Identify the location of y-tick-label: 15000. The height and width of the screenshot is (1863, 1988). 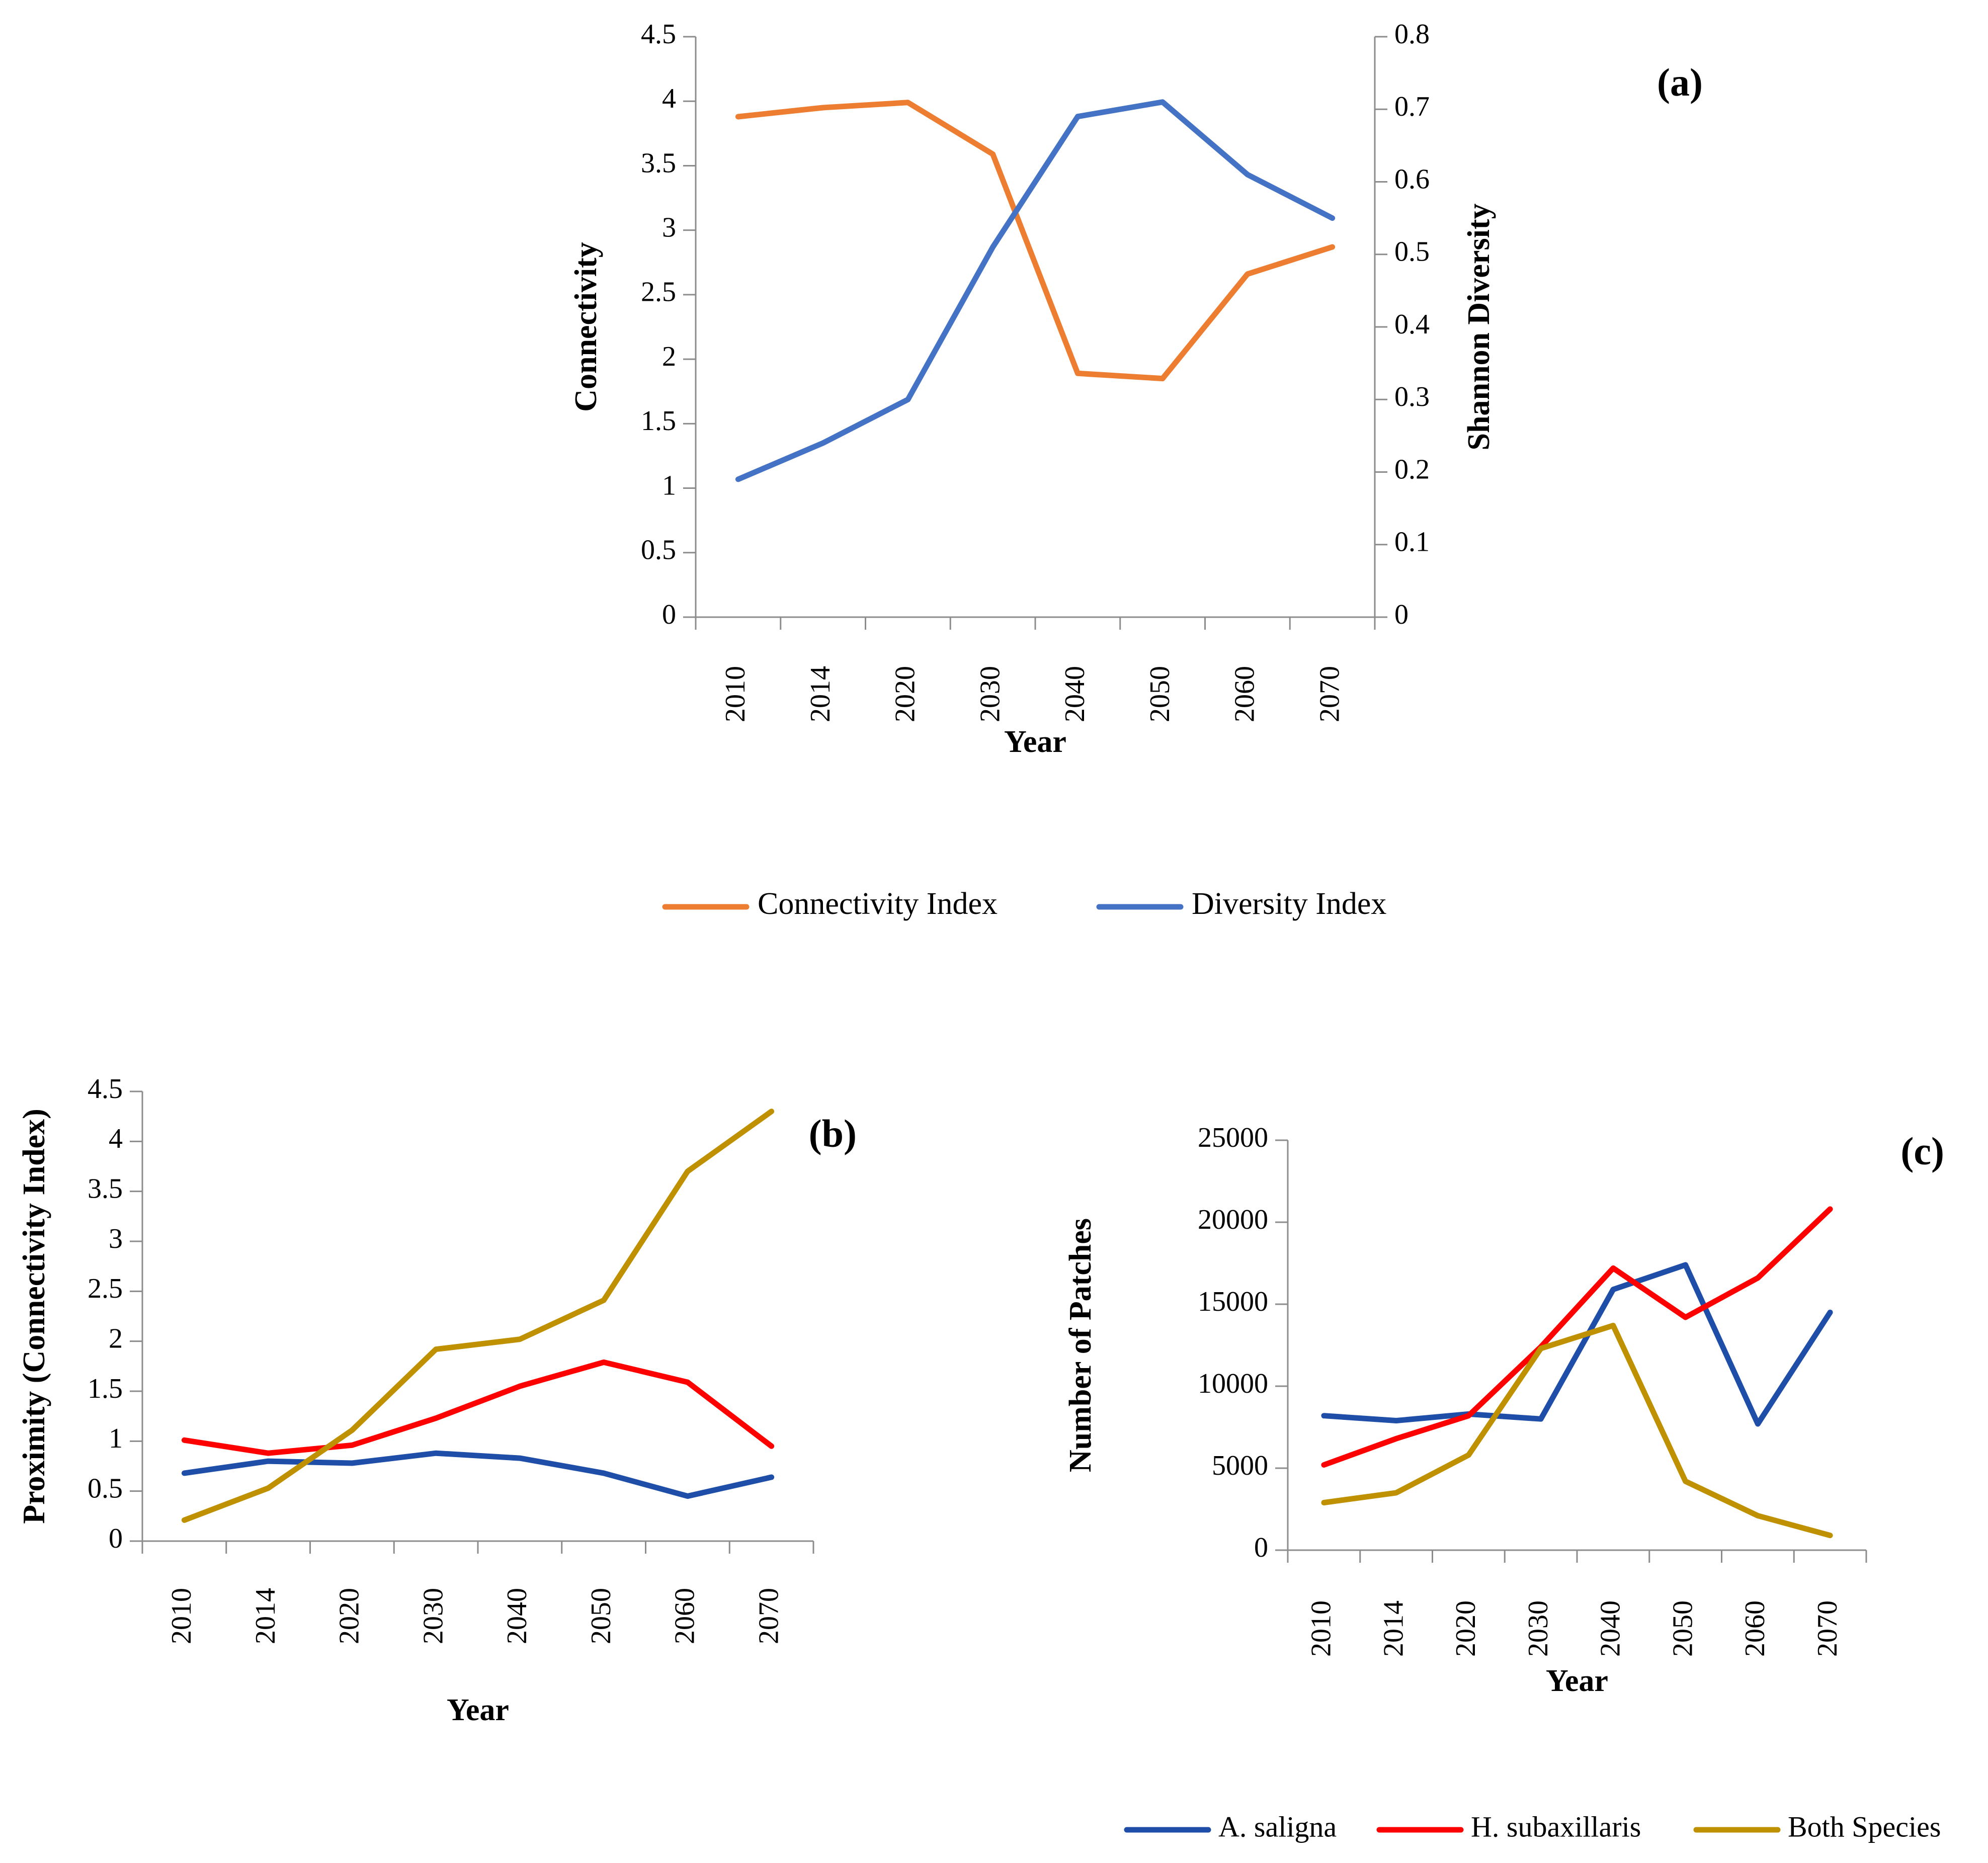
(1233, 1301).